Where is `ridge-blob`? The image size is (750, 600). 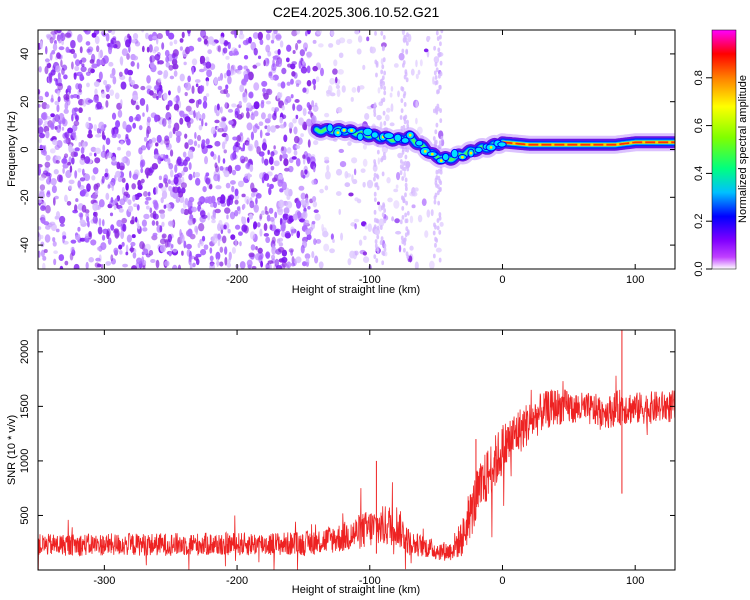 ridge-blob is located at coordinates (405, 140).